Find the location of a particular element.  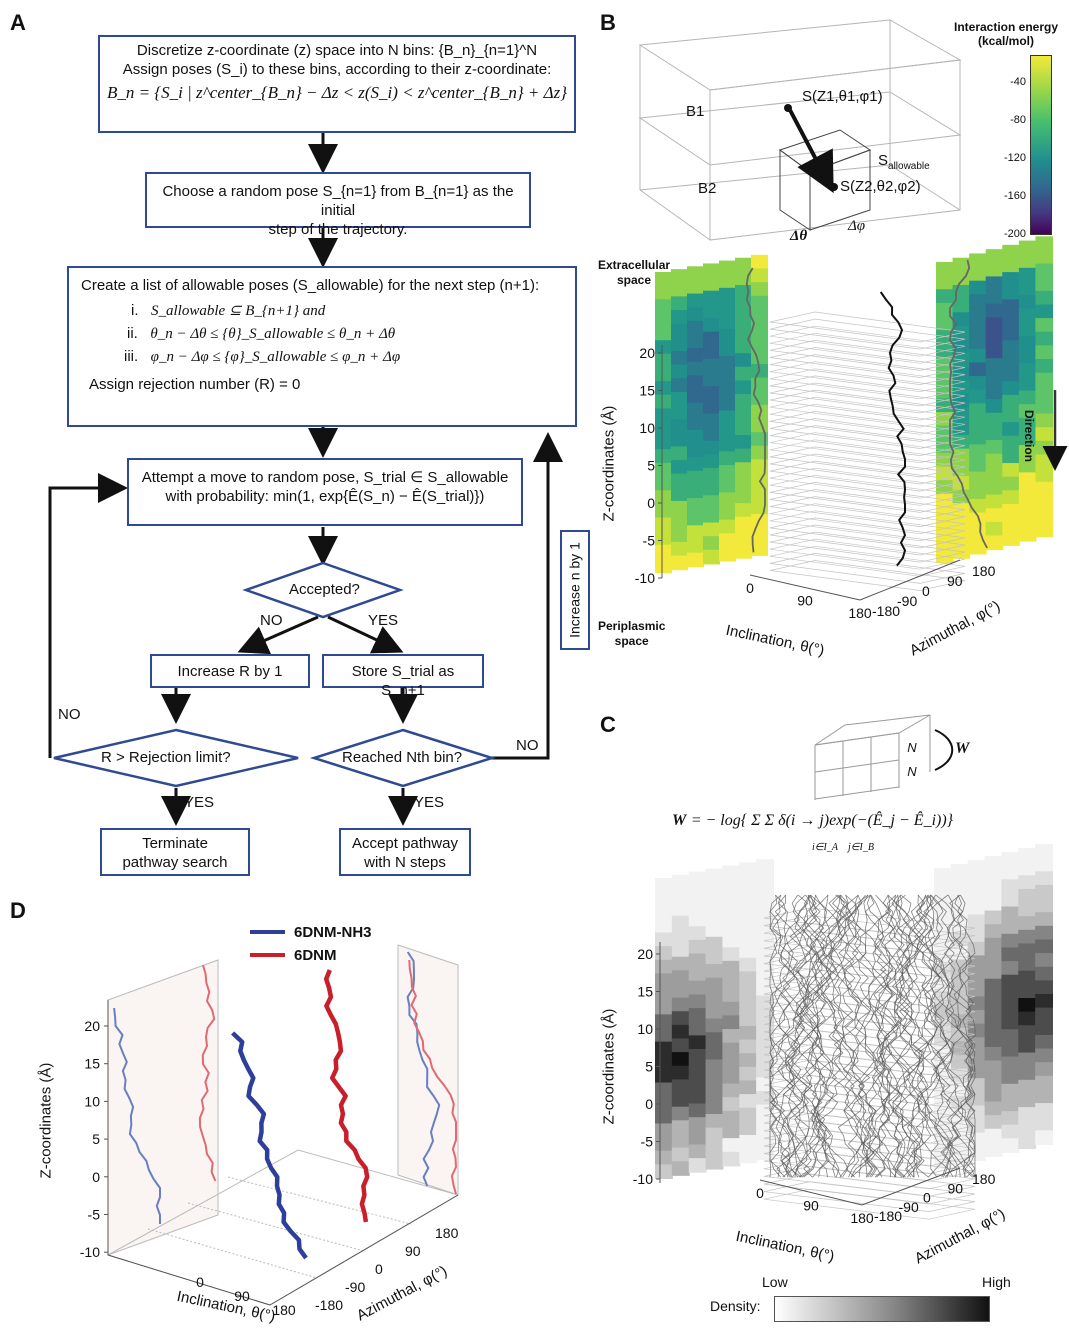

c-z-tick-label: 10 is located at coordinates (645, 1029).